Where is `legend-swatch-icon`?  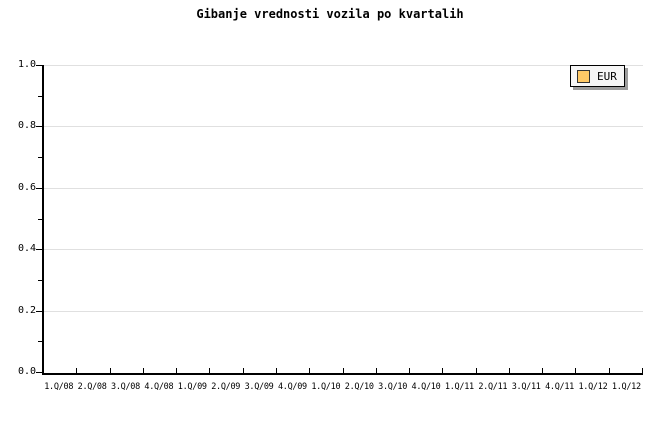 legend-swatch-icon is located at coordinates (583, 76).